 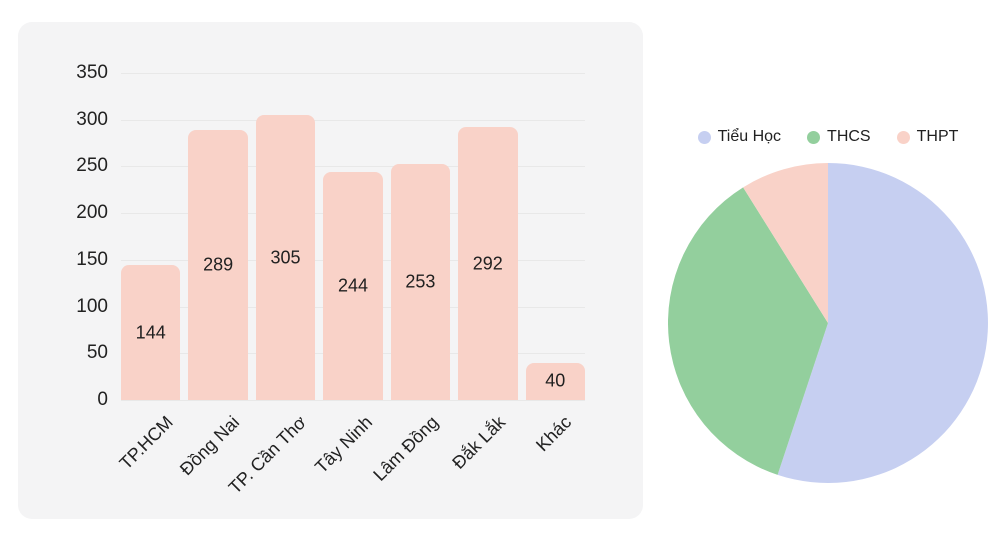 I want to click on pie-slice-Tiểu Học, so click(x=882, y=323).